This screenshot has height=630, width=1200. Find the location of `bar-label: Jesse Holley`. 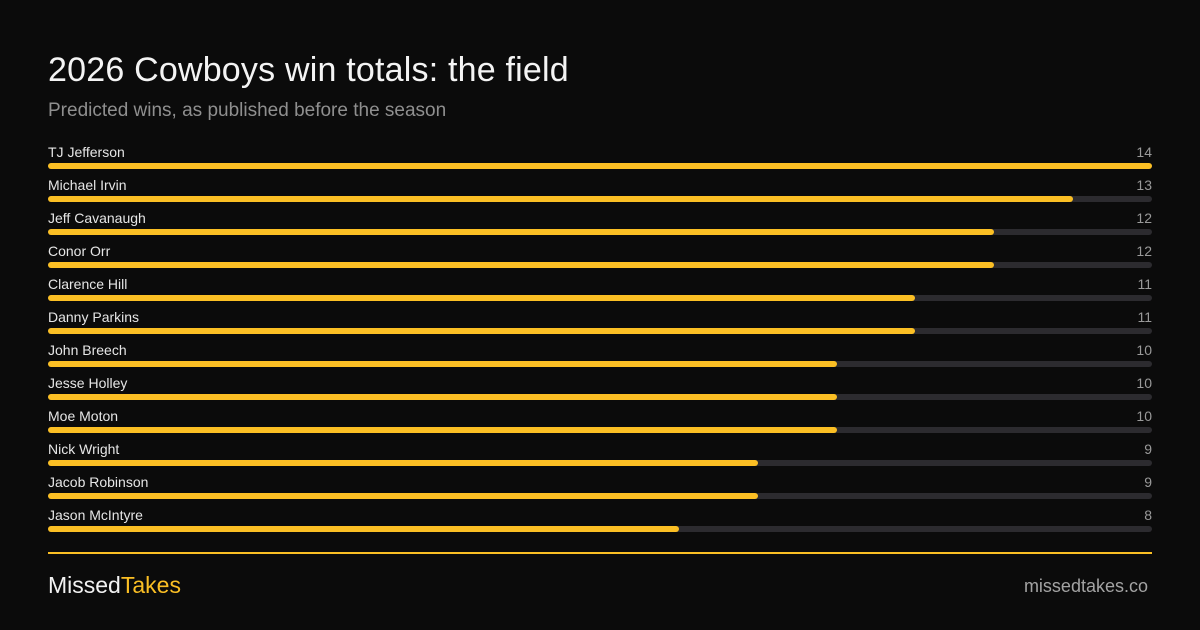

bar-label: Jesse Holley is located at coordinates (88, 383).